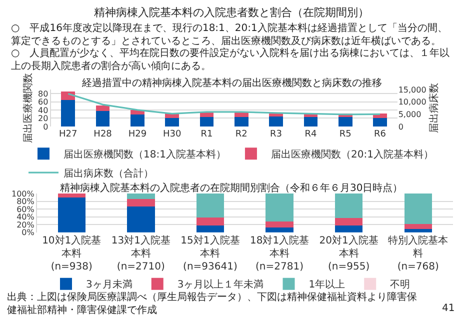 This screenshot has width=462, height=320. What do you see at coordinates (68, 134) in the screenshot?
I see `x-tick-label: H27` at bounding box center [68, 134].